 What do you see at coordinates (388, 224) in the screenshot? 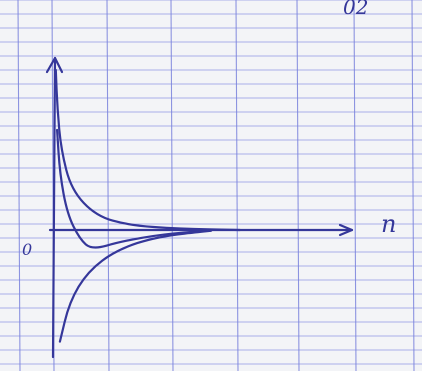
I see `x-axis-label: n` at bounding box center [388, 224].